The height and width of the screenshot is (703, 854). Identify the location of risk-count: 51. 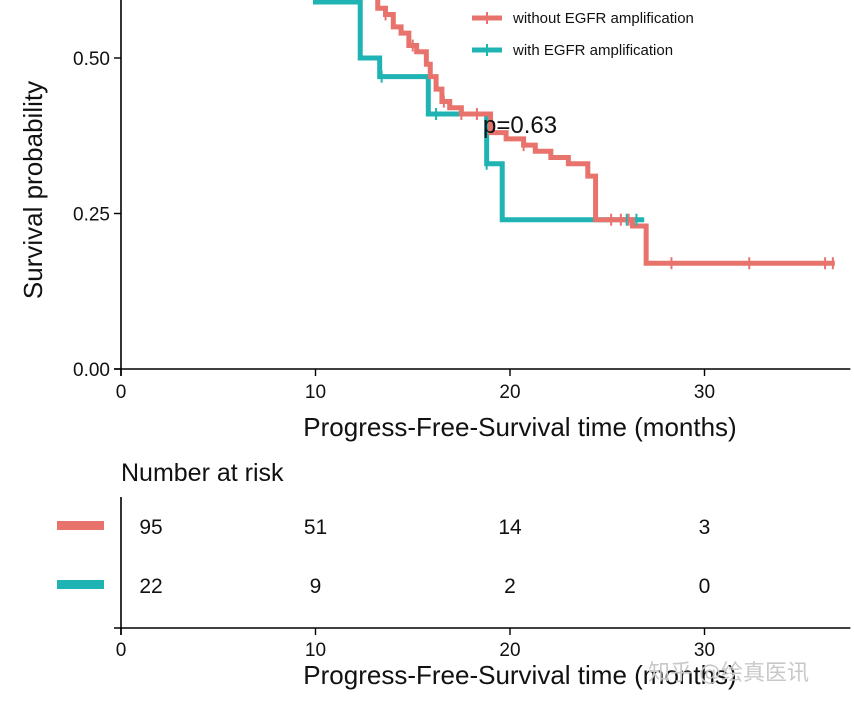
(315, 527).